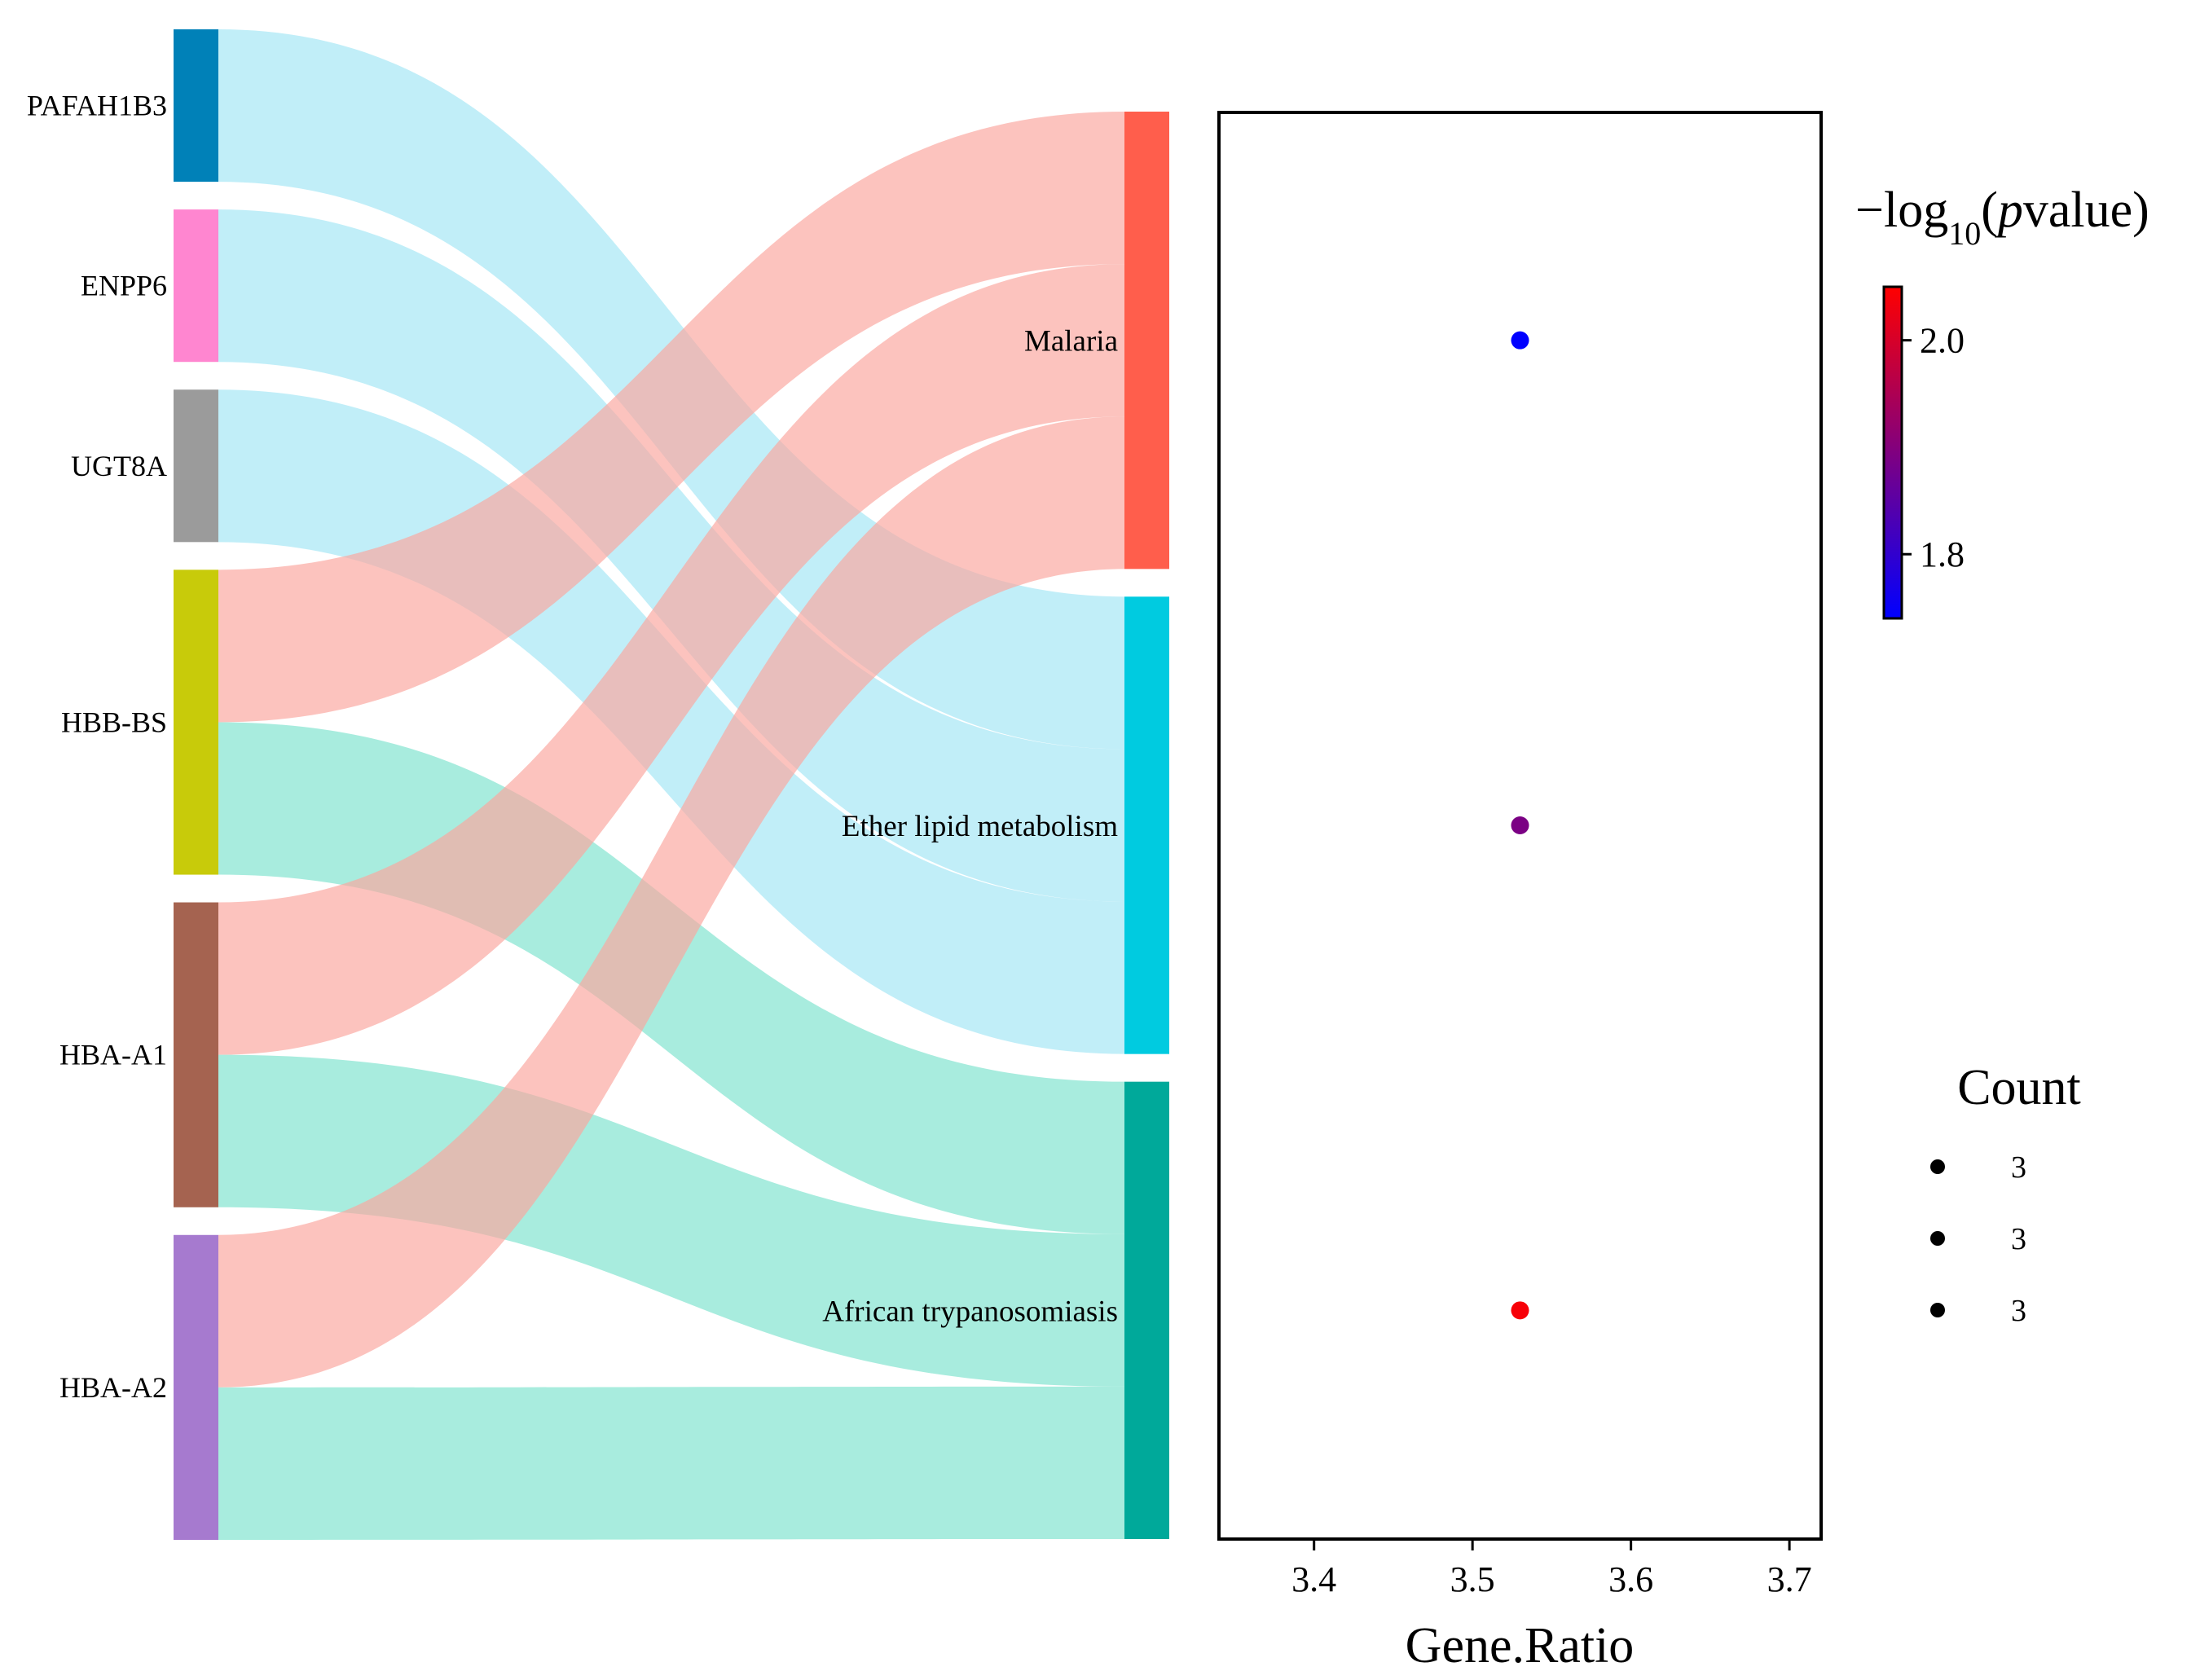 The height and width of the screenshot is (1680, 2200). I want to click on pathway-node-ether-lipid-metabolism, so click(1146, 825).